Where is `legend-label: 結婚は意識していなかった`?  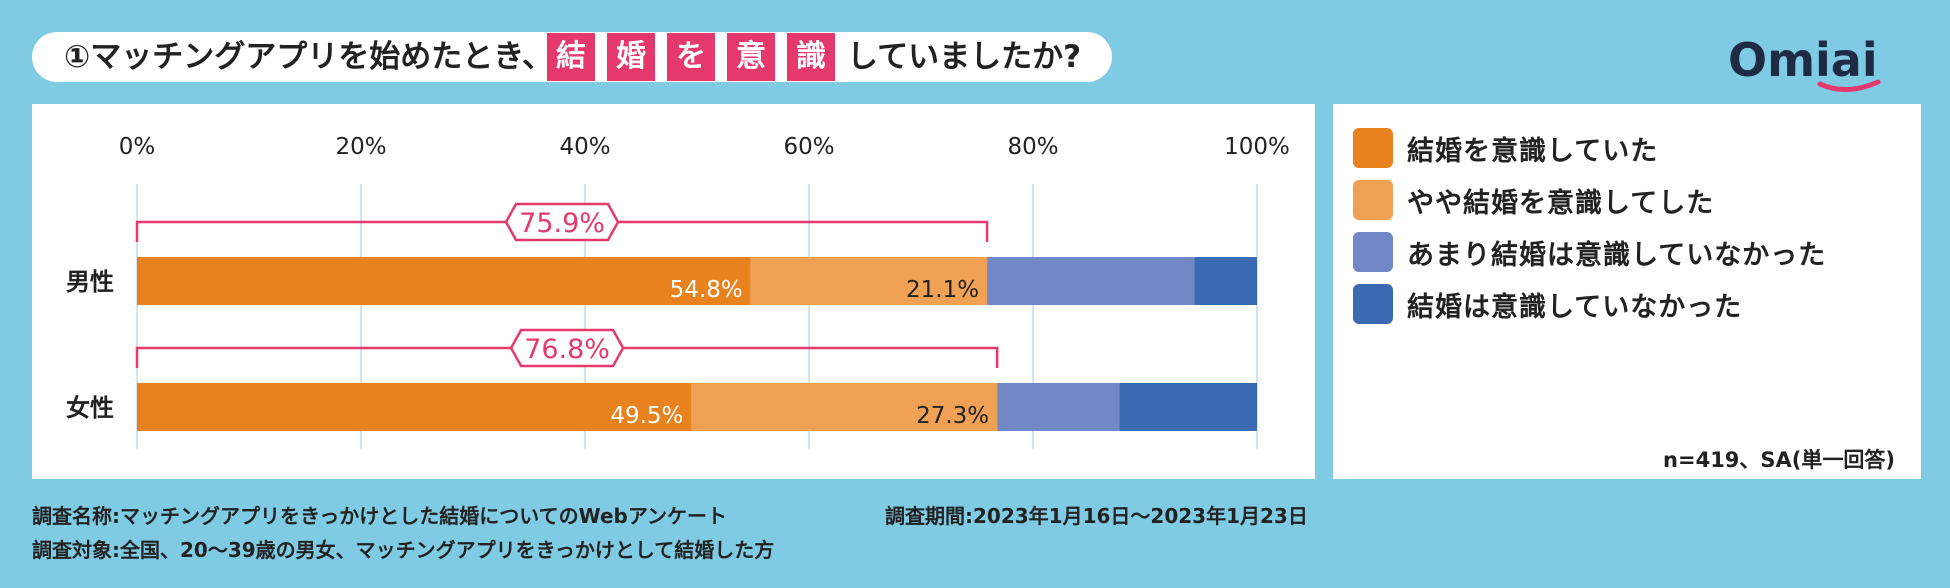
legend-label: 結婚は意識していなかった is located at coordinates (1575, 307).